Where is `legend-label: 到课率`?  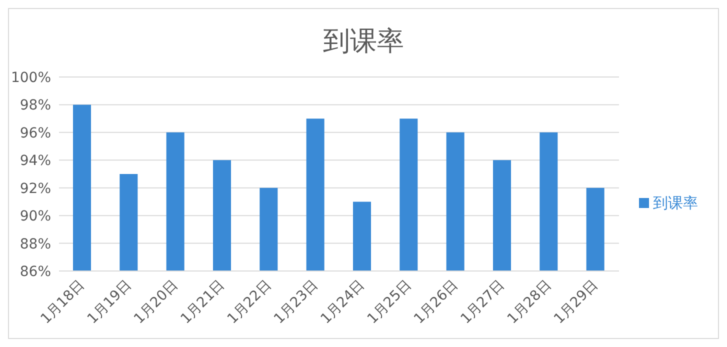
legend-label: 到课率 is located at coordinates (675, 203).